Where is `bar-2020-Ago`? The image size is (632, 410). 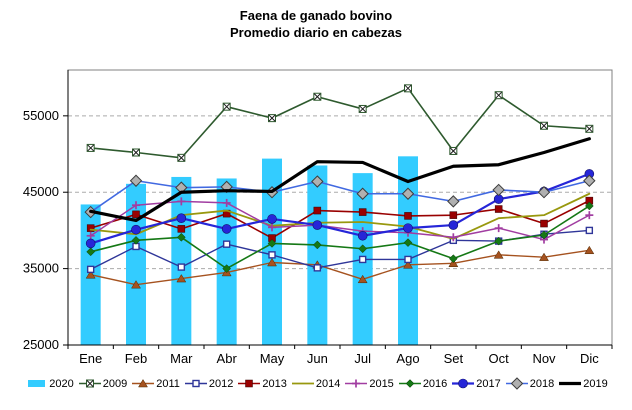 bar-2020-Ago is located at coordinates (408, 250).